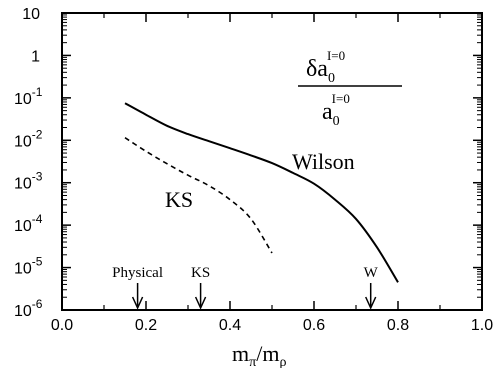 The image size is (495, 368). Describe the element at coordinates (371, 273) in the screenshot. I see `marker-label: W` at that location.